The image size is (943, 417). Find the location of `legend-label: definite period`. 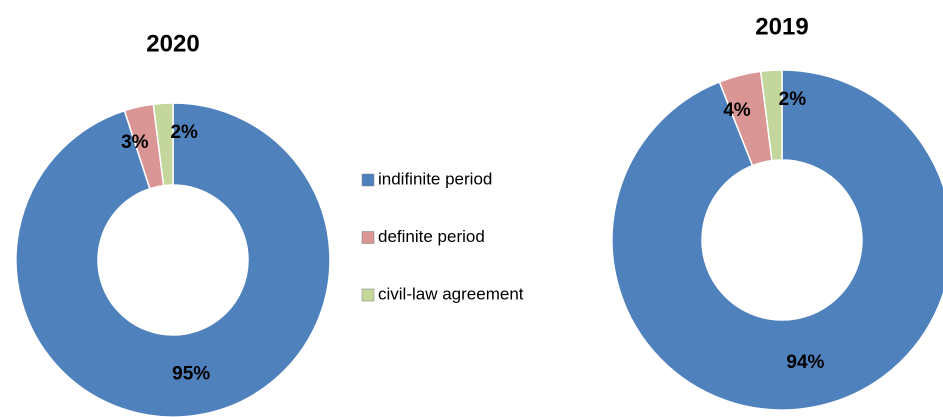

legend-label: definite period is located at coordinates (431, 236).